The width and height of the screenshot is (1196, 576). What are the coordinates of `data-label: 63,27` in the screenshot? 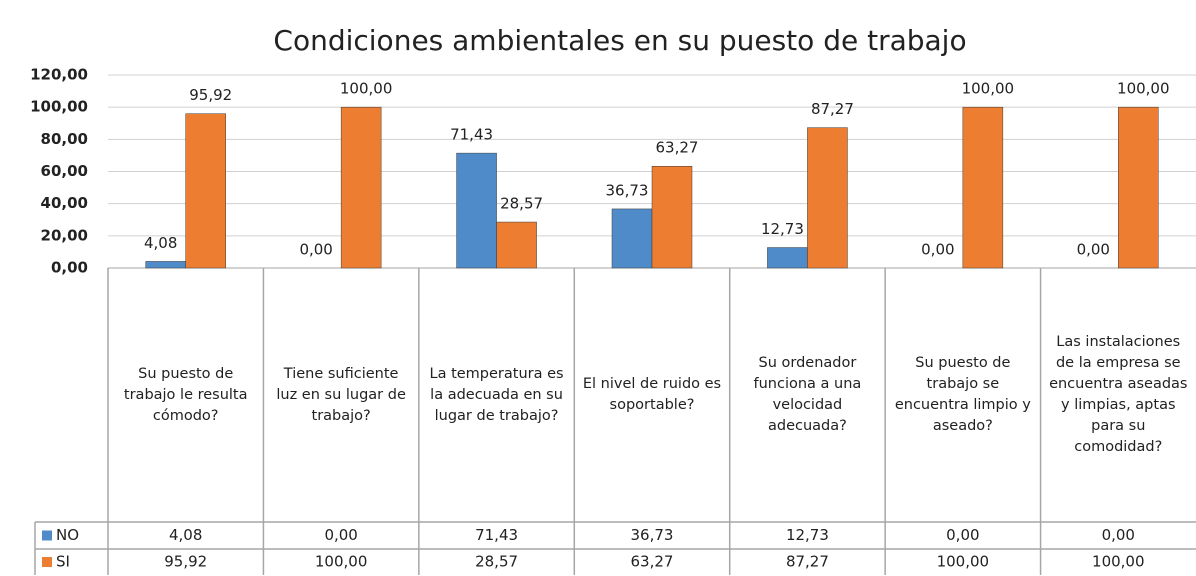 It's located at (677, 148).